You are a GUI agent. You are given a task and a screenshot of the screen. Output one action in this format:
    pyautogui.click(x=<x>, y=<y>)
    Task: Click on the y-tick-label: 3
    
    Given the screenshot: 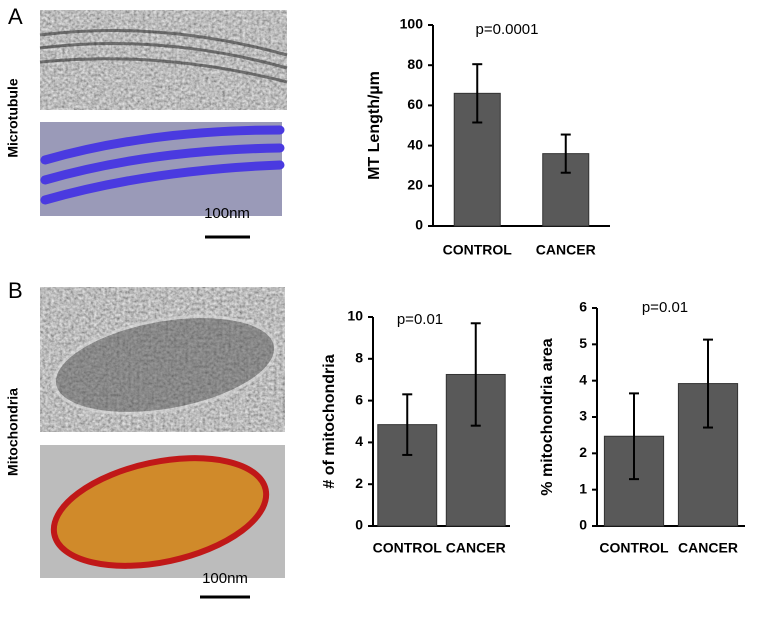 What is the action you would take?
    pyautogui.click(x=583, y=416)
    